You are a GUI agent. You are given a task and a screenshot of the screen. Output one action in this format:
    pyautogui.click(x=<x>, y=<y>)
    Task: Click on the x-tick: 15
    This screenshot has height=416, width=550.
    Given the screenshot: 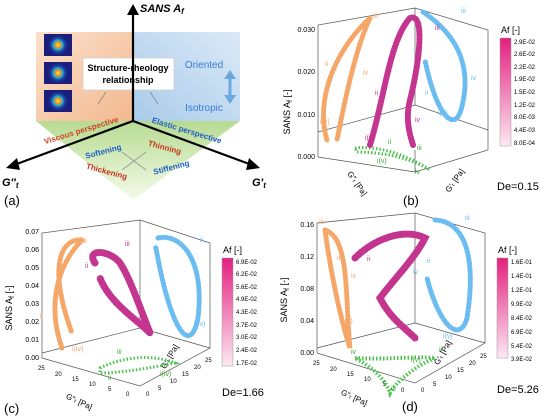 What is the action you would take?
    pyautogui.click(x=350, y=375)
    